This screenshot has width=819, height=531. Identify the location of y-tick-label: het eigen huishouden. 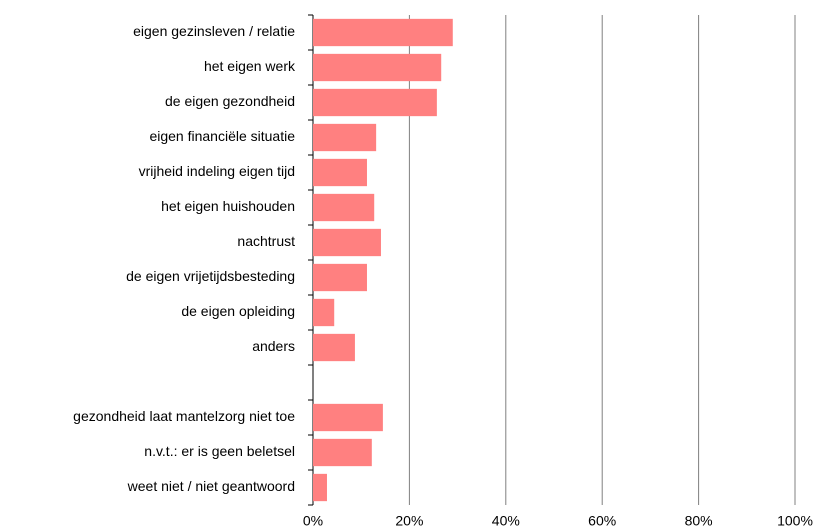
(228, 206).